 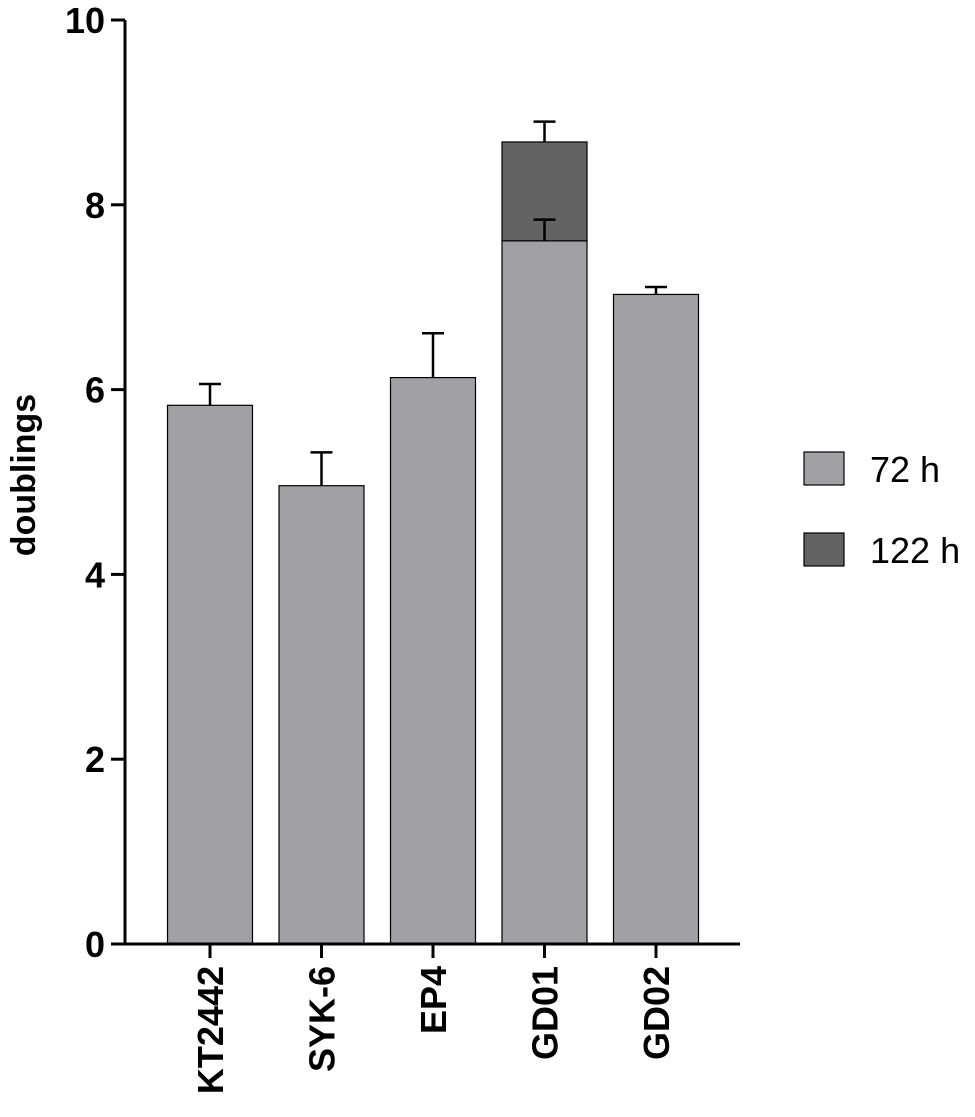 I want to click on x-category-label: GD01, so click(x=545, y=1013).